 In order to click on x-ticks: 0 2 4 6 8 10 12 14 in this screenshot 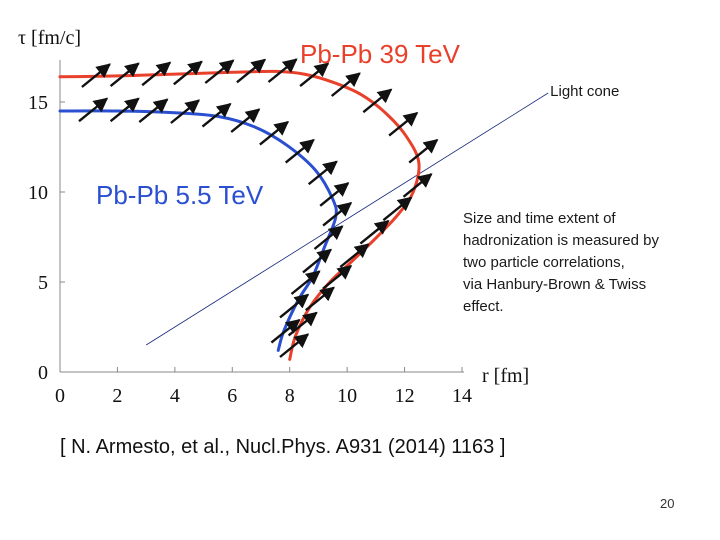, I will do `click(263, 387)`.